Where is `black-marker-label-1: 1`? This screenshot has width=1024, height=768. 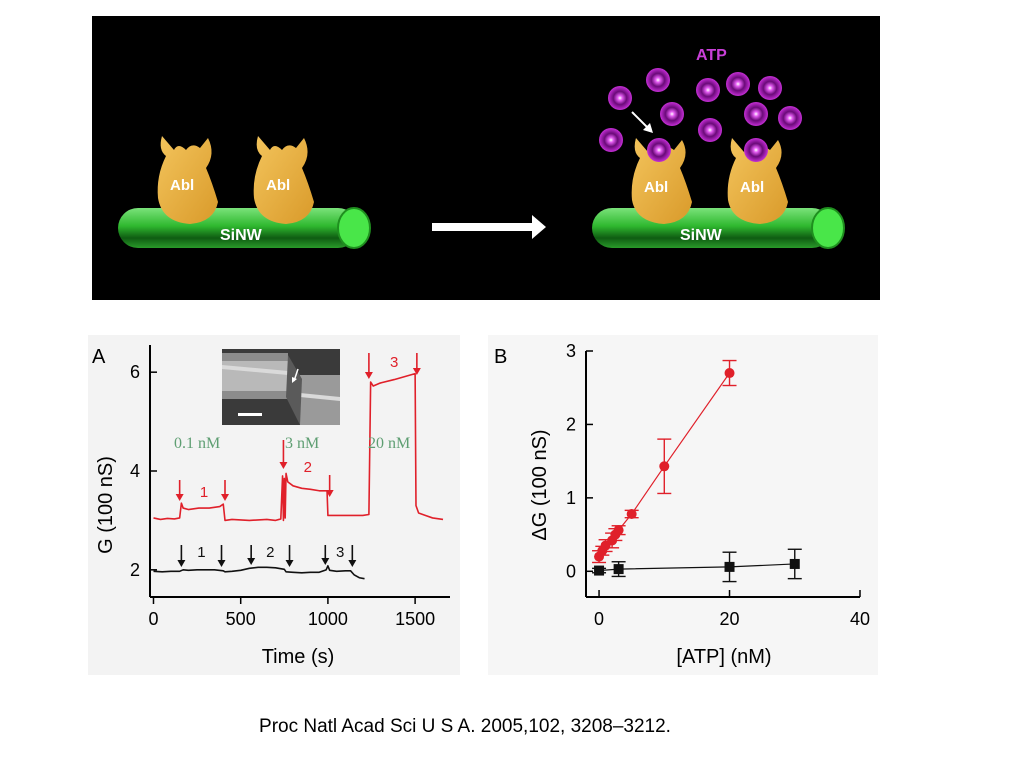
black-marker-label-1: 1 is located at coordinates (201, 552).